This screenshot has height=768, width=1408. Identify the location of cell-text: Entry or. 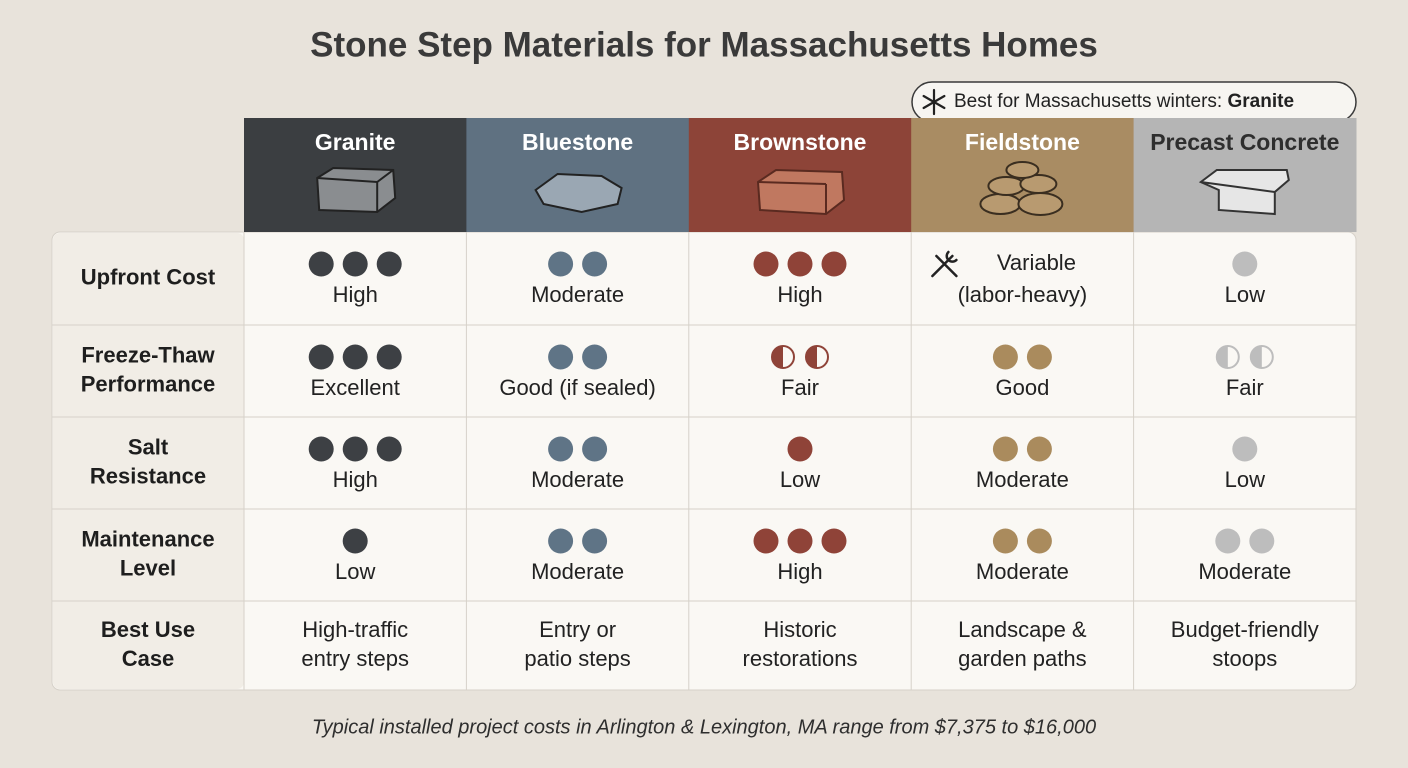
(577, 629).